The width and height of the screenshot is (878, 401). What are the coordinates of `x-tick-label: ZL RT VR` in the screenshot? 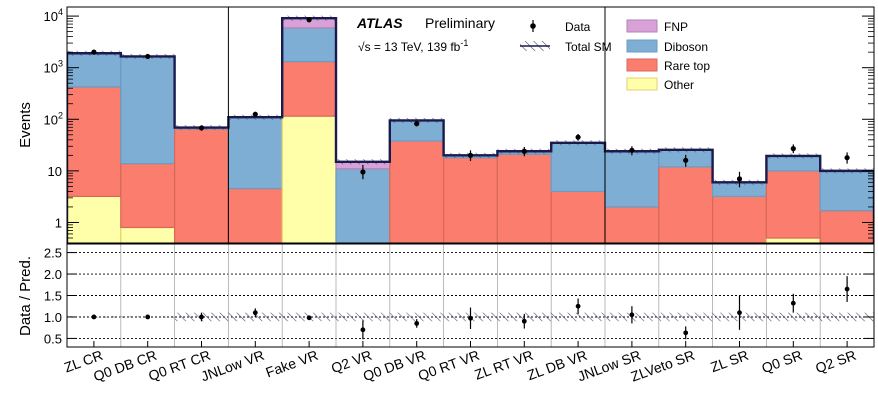 It's located at (503, 365).